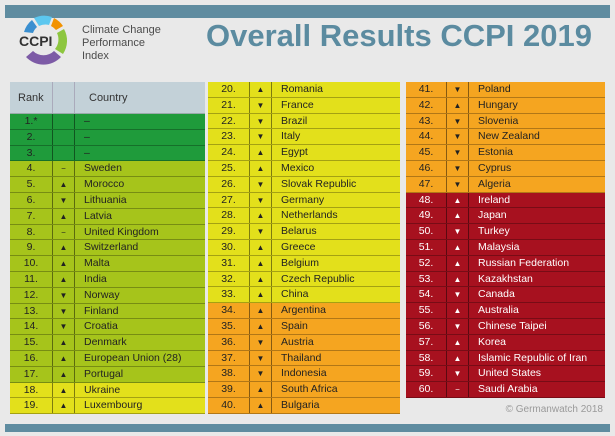 The height and width of the screenshot is (436, 615). What do you see at coordinates (307, 11) in the screenshot?
I see `top-bar` at bounding box center [307, 11].